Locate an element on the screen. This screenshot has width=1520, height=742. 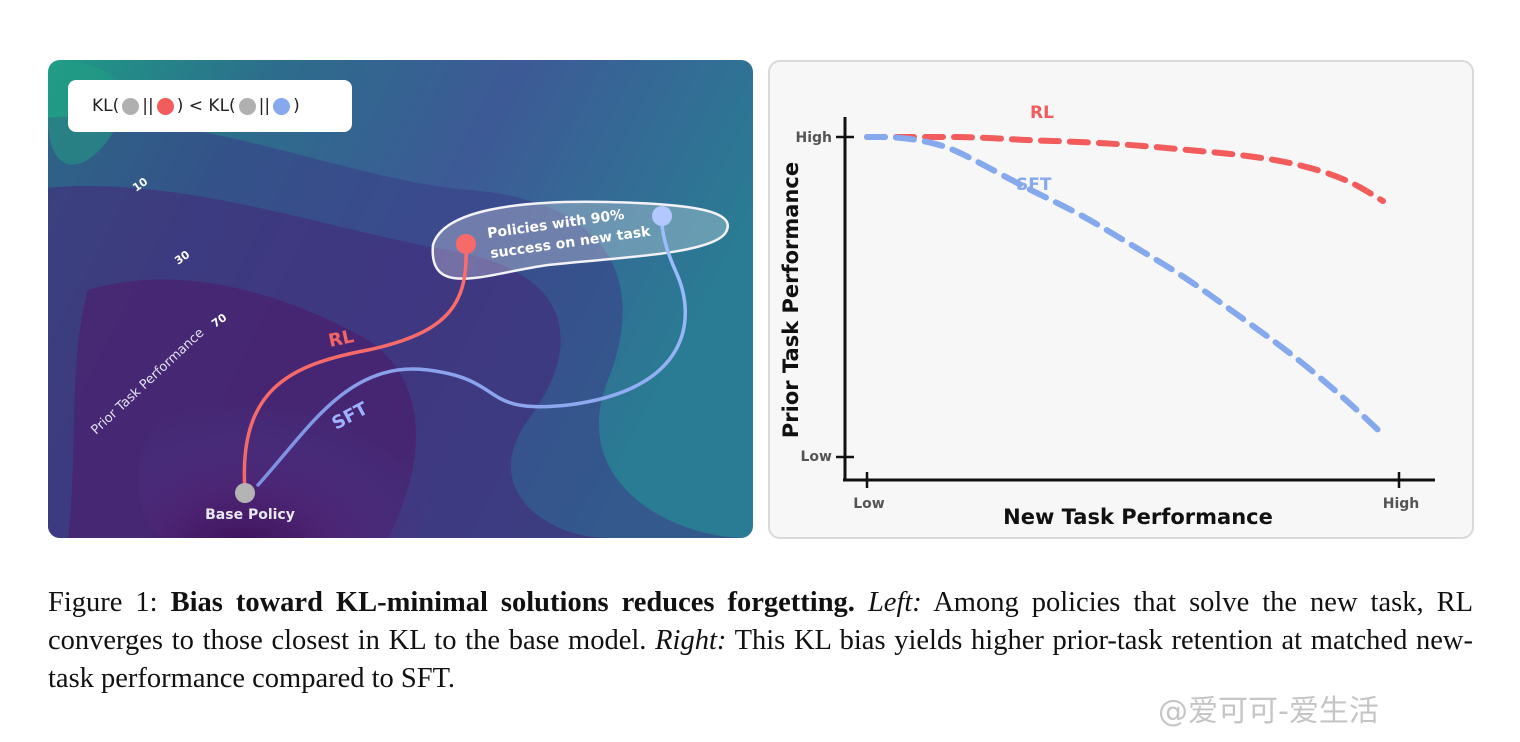
x-tick-high-label: High is located at coordinates (1401, 504).